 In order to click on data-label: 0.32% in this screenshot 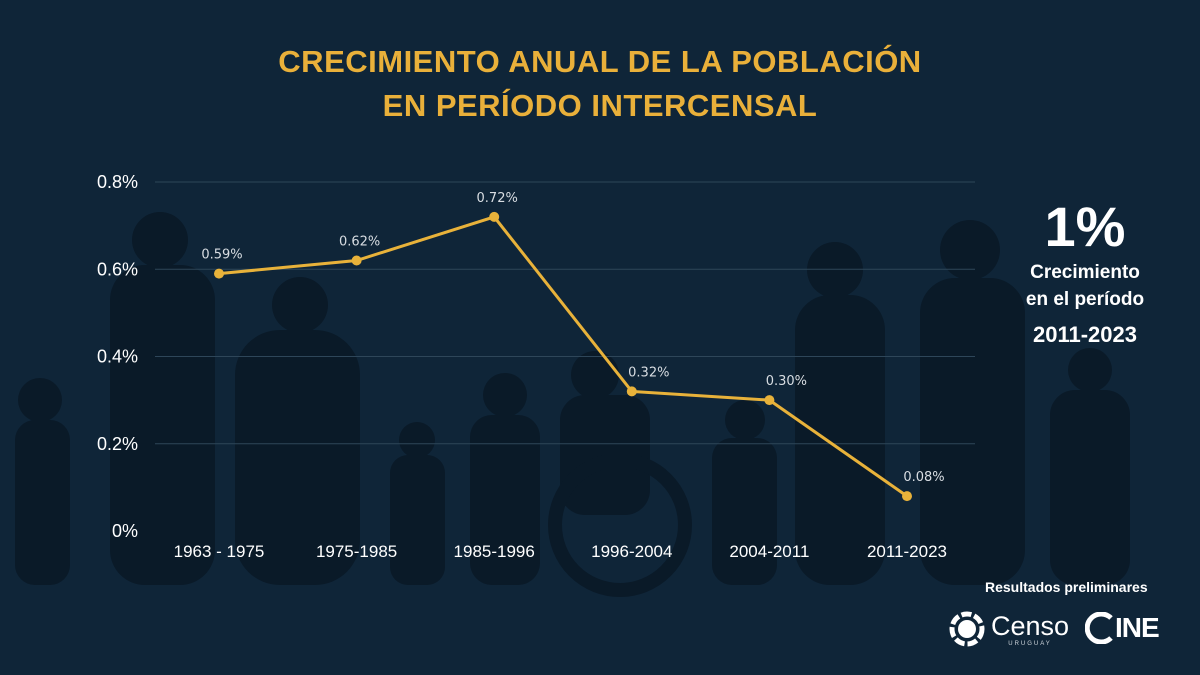, I will do `click(648, 372)`.